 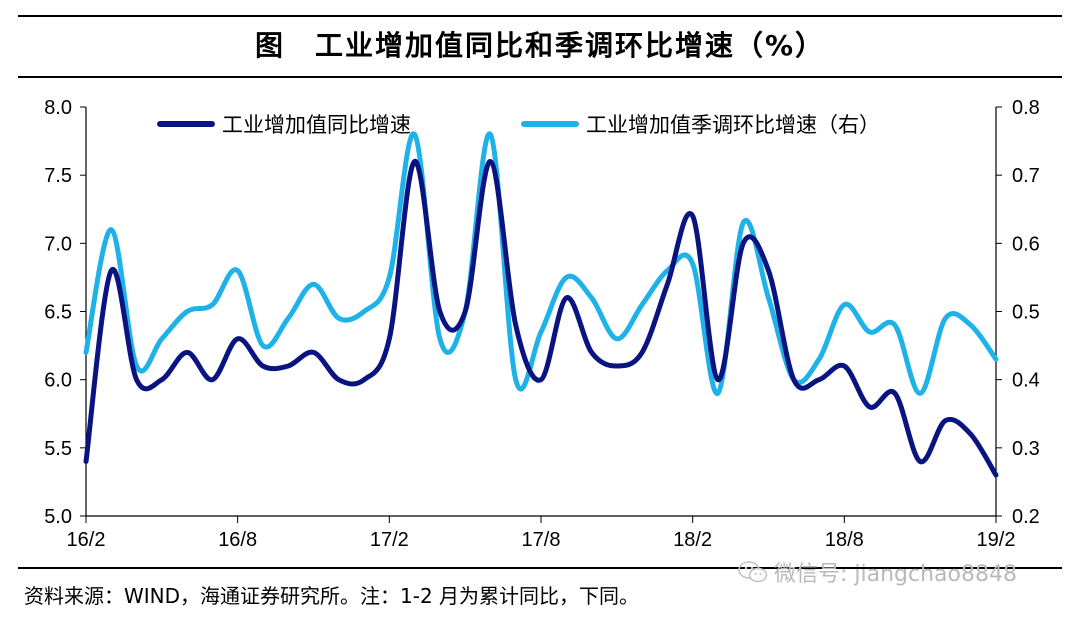 What do you see at coordinates (1026, 176) in the screenshot?
I see `right-tick-label: 0.7` at bounding box center [1026, 176].